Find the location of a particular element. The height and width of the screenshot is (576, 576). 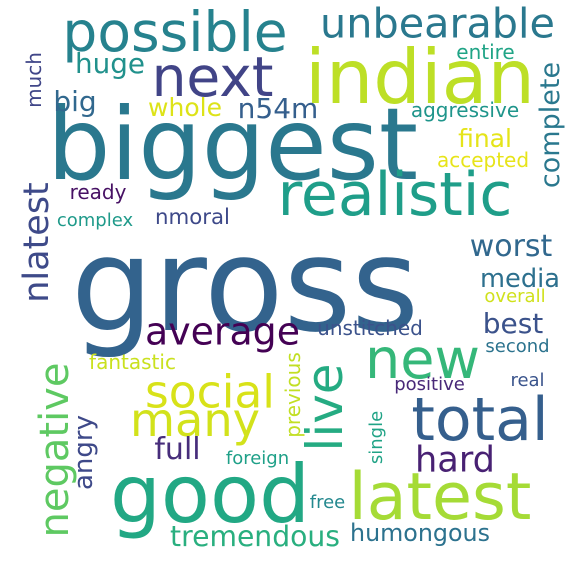

word-complex: complex is located at coordinates (95, 220).